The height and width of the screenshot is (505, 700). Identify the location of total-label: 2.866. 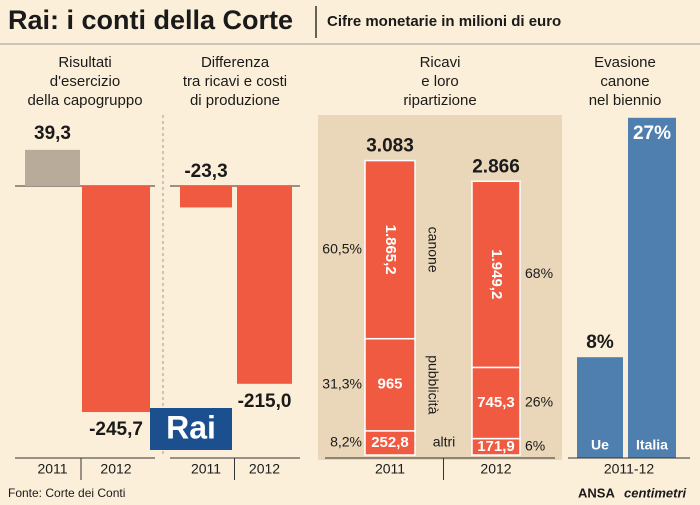
(496, 166).